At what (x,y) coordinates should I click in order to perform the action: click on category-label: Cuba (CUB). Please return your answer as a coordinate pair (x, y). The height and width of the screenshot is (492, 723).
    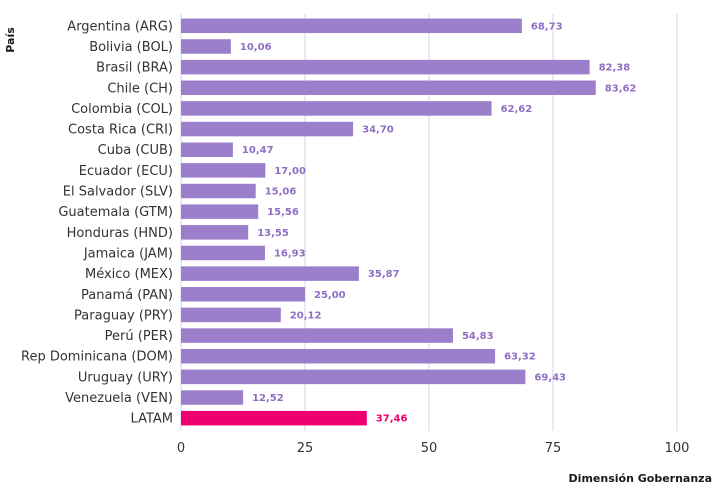
    Looking at the image, I should click on (135, 150).